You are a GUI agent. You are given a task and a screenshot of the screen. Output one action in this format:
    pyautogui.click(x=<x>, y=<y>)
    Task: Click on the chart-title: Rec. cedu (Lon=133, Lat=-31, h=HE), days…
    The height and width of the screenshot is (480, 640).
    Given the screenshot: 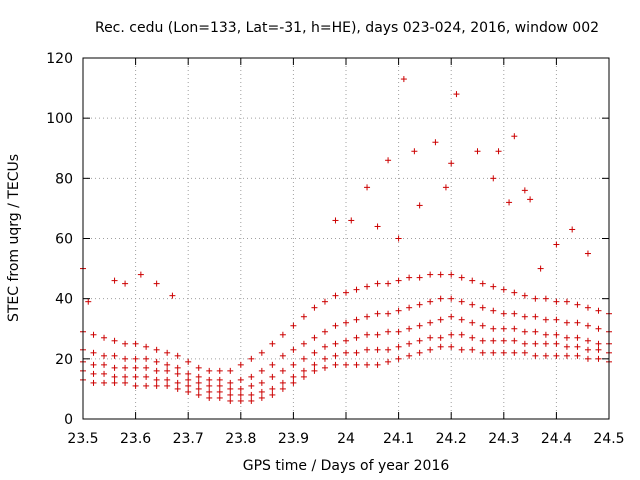 What is the action you would take?
    pyautogui.click(x=347, y=28)
    